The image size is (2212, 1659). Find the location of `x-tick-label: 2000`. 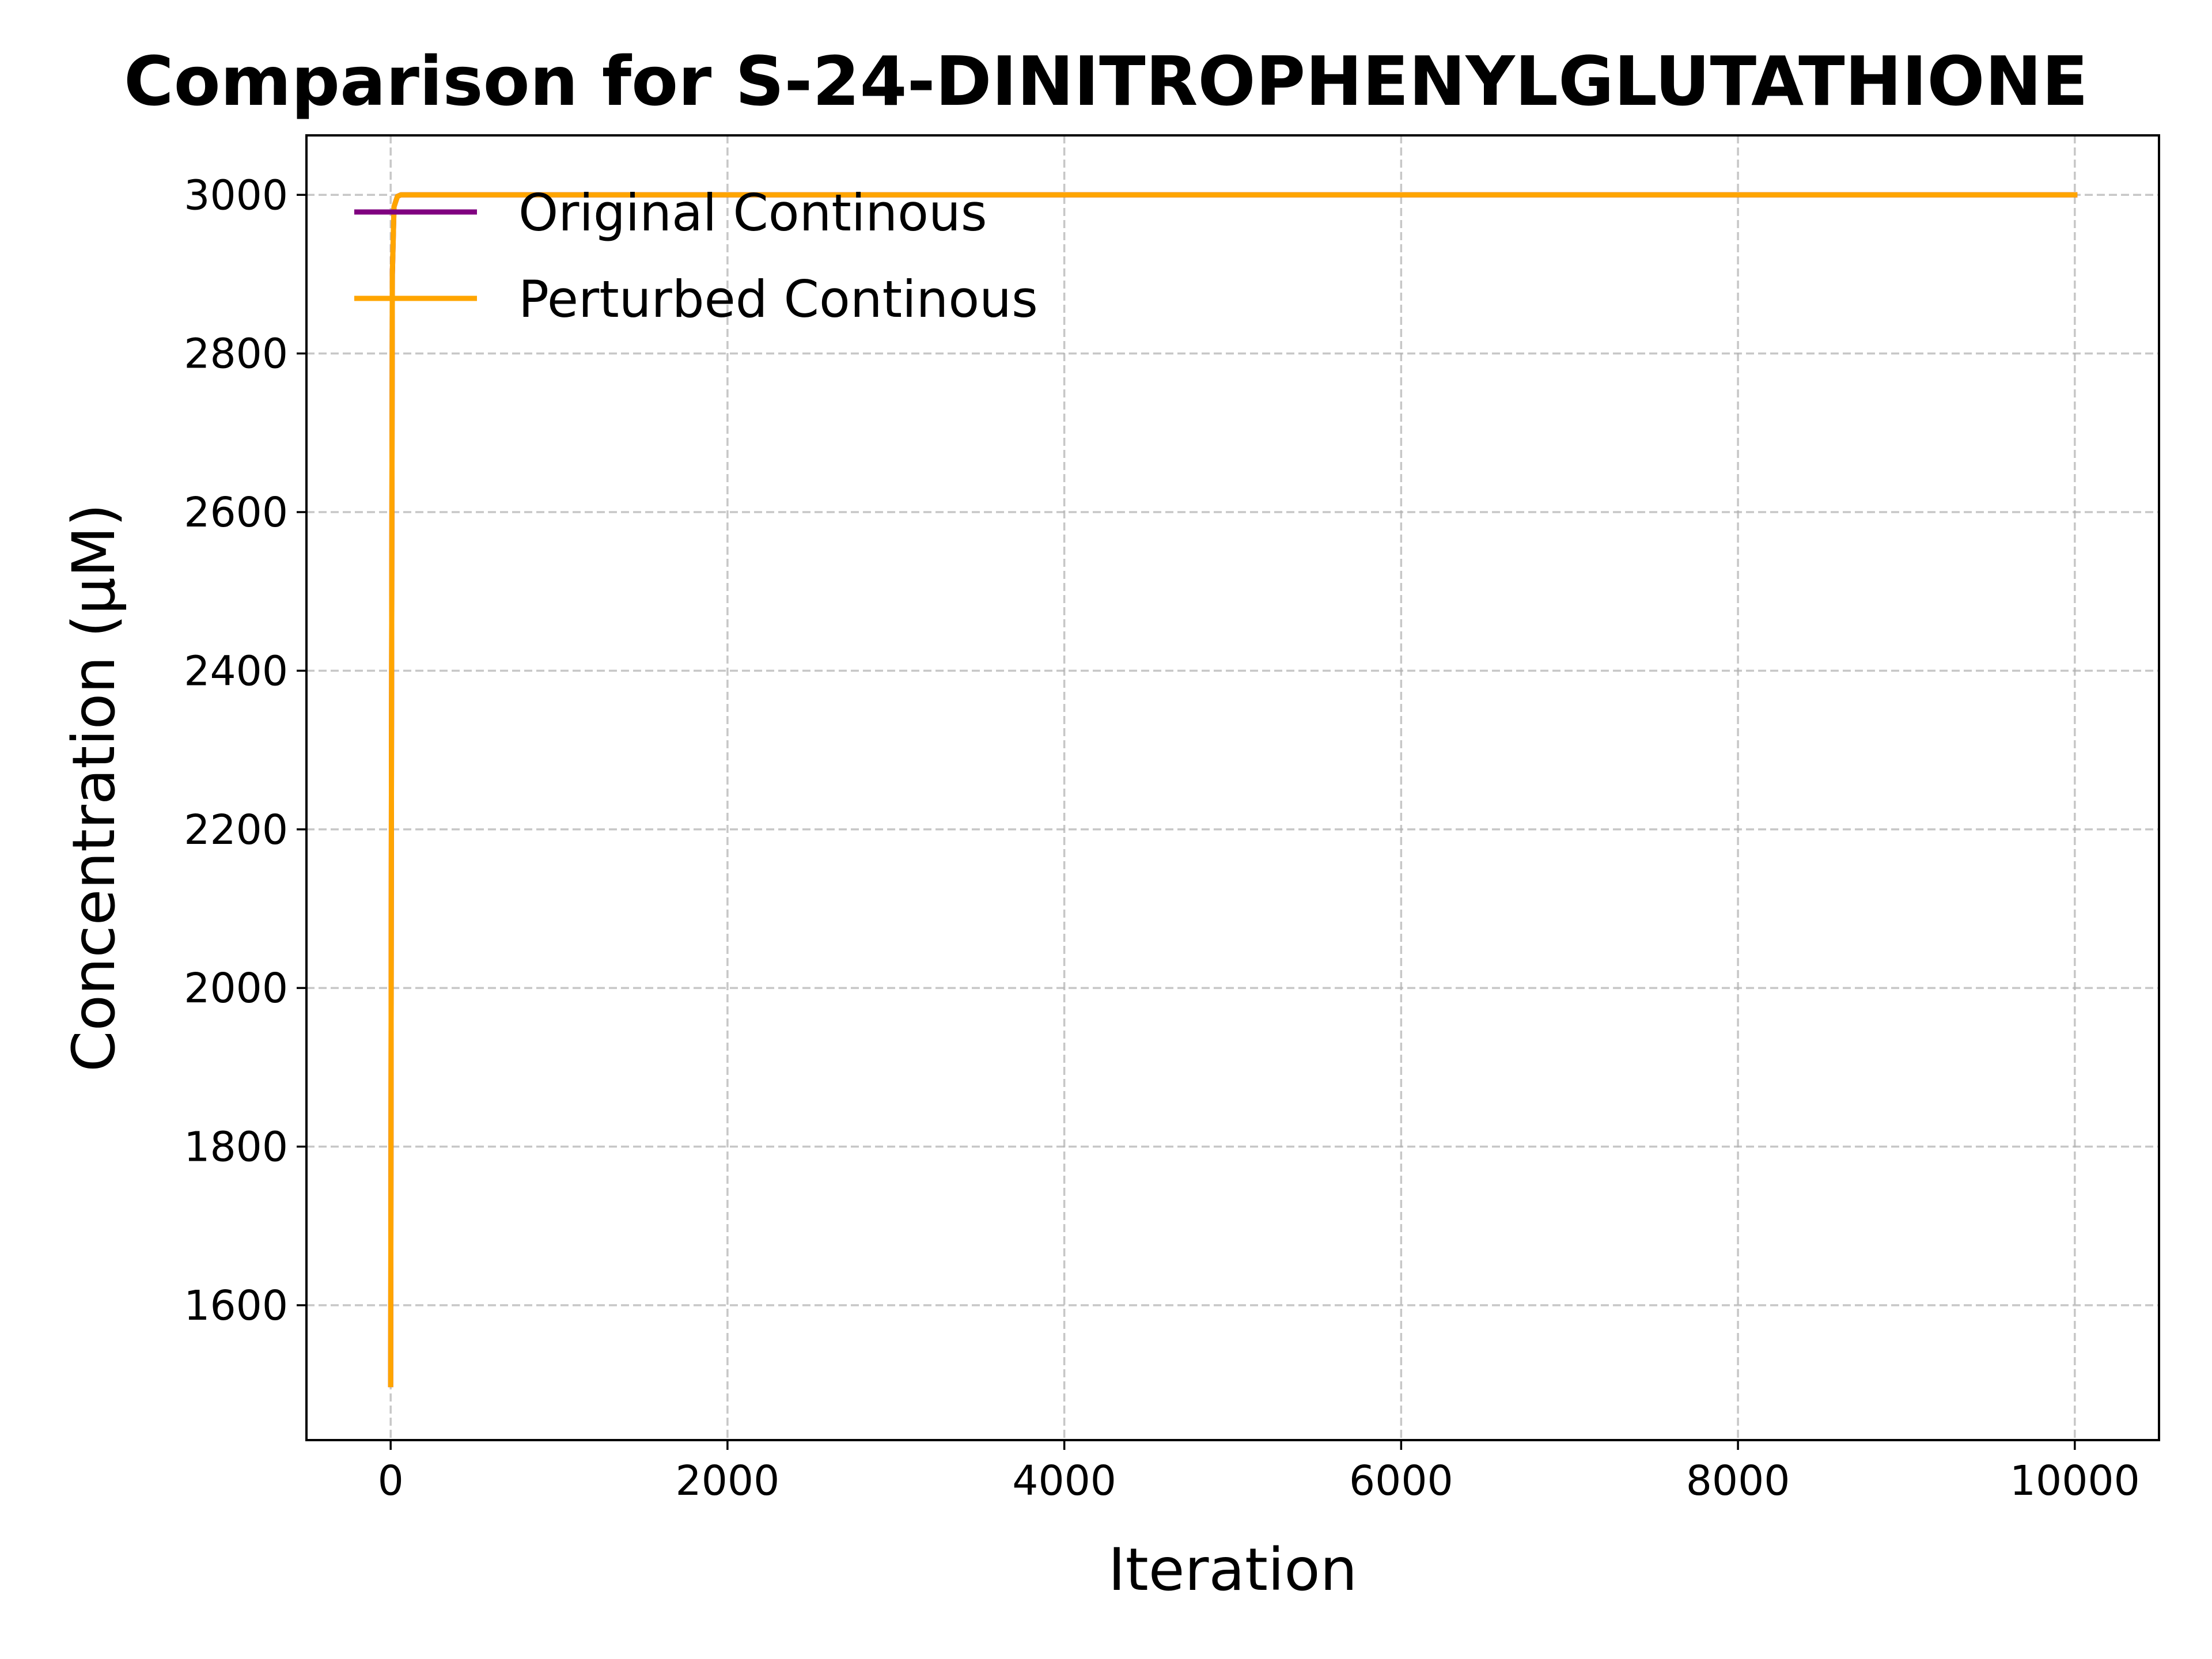

x-tick-label: 2000 is located at coordinates (728, 1481).